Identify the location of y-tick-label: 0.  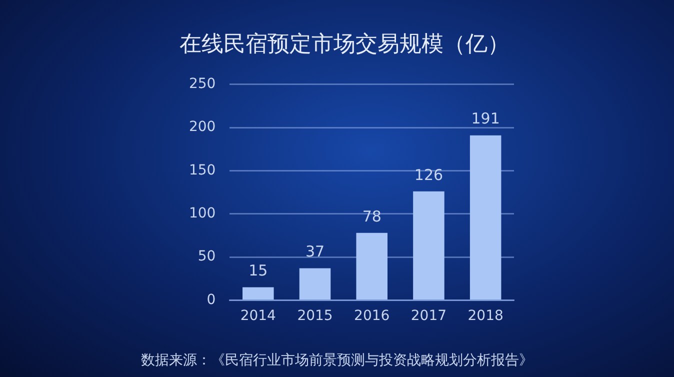
(211, 300).